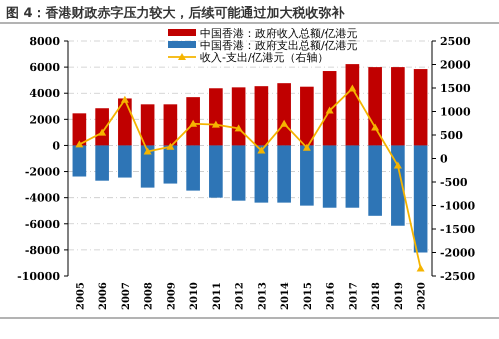  I want to click on y2-tick-label: -2000, so click(458, 253).